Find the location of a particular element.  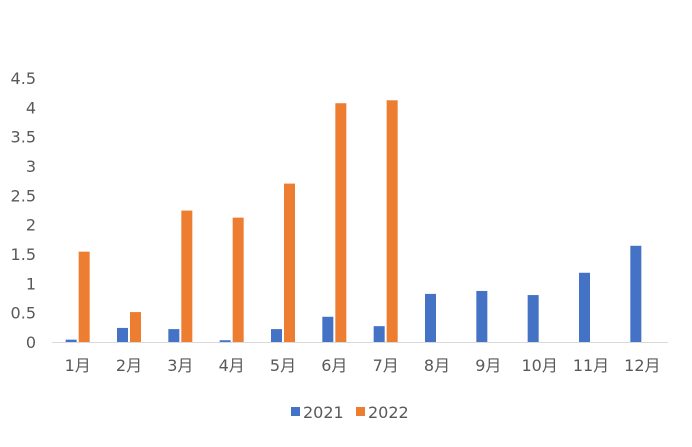

x-tick-label: 11月 is located at coordinates (591, 365).